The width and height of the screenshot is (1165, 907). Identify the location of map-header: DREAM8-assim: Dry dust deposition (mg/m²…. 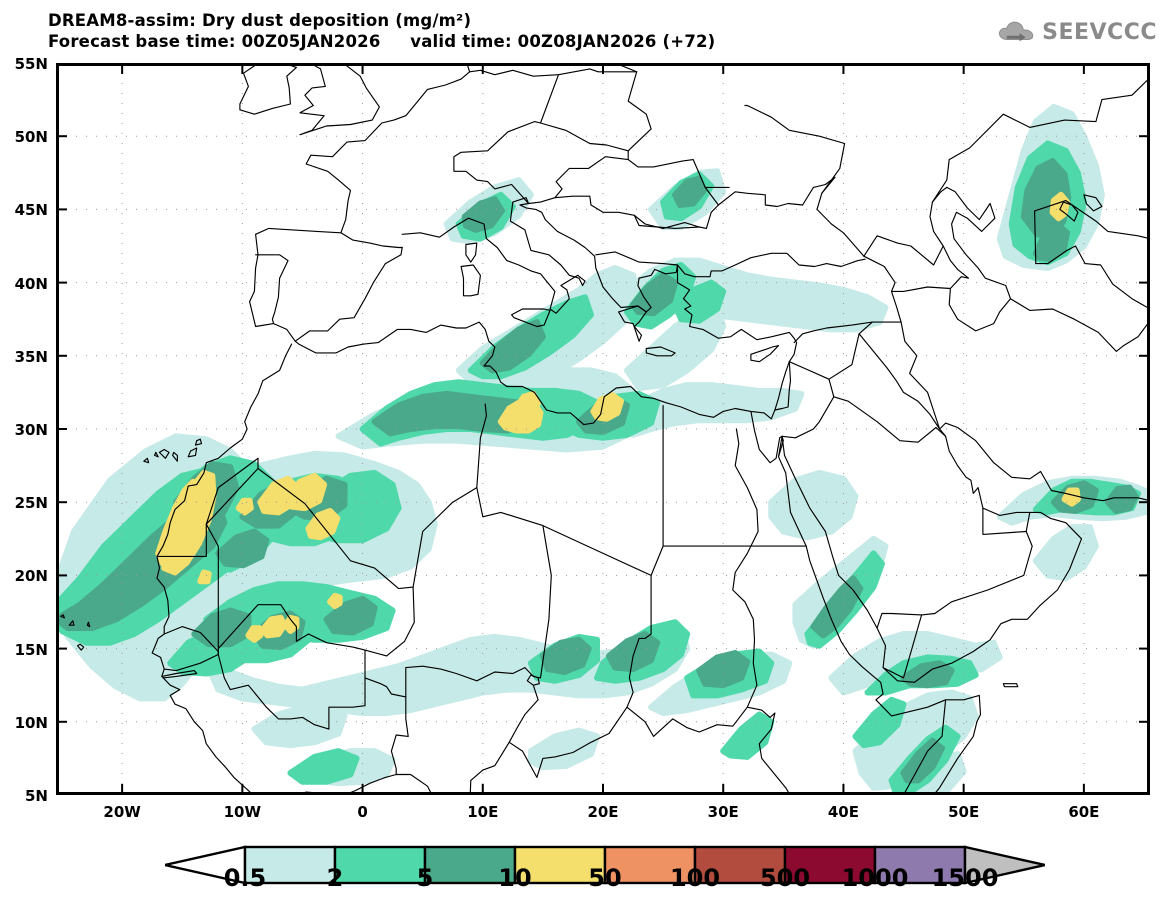
(528, 31).